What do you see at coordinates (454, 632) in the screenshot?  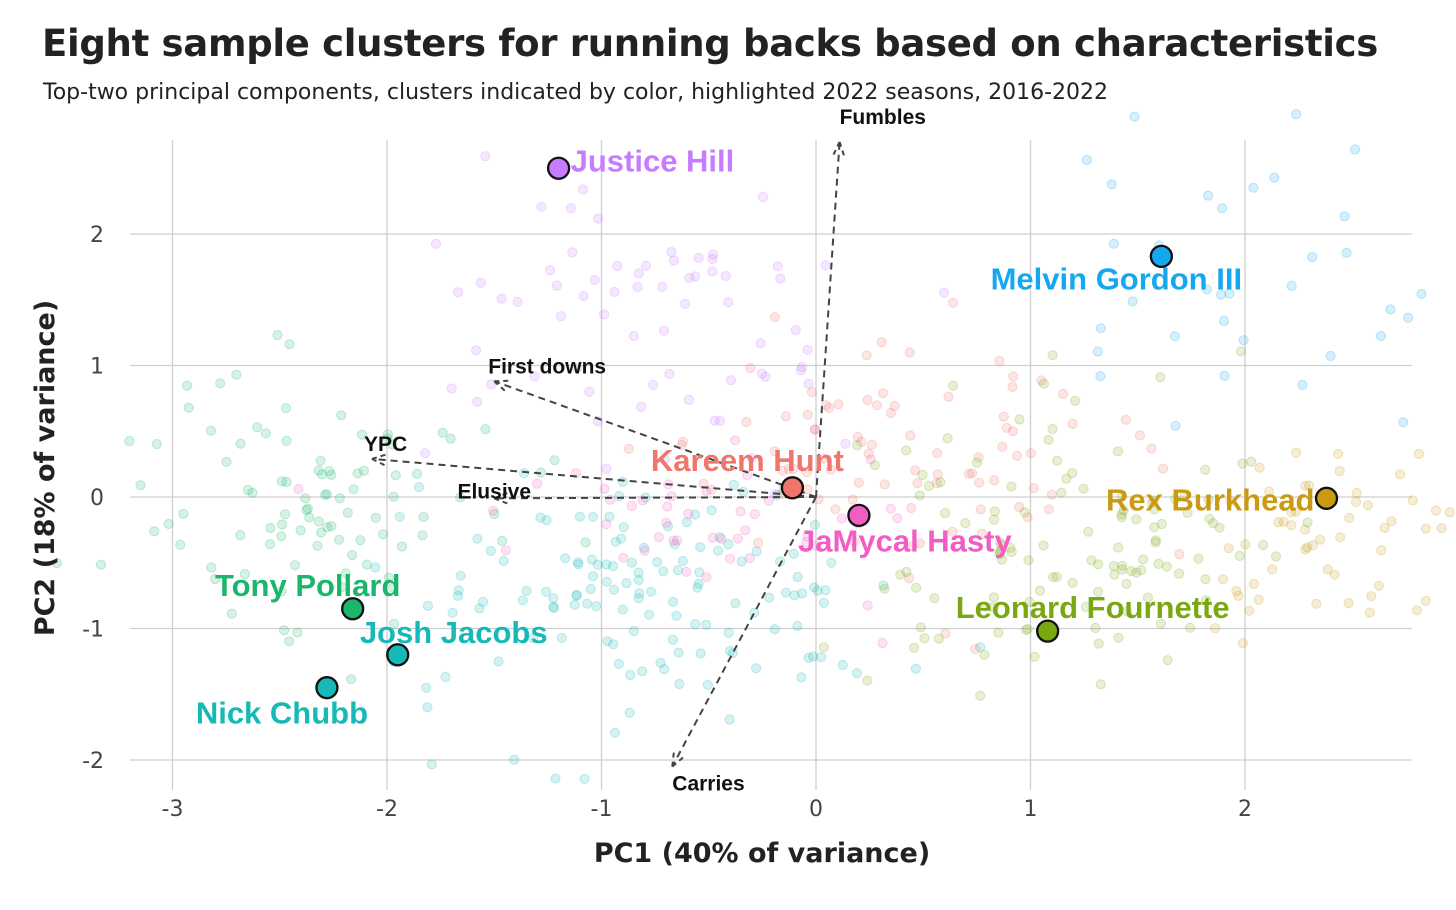 I see `player-label: Josh Jacobs` at bounding box center [454, 632].